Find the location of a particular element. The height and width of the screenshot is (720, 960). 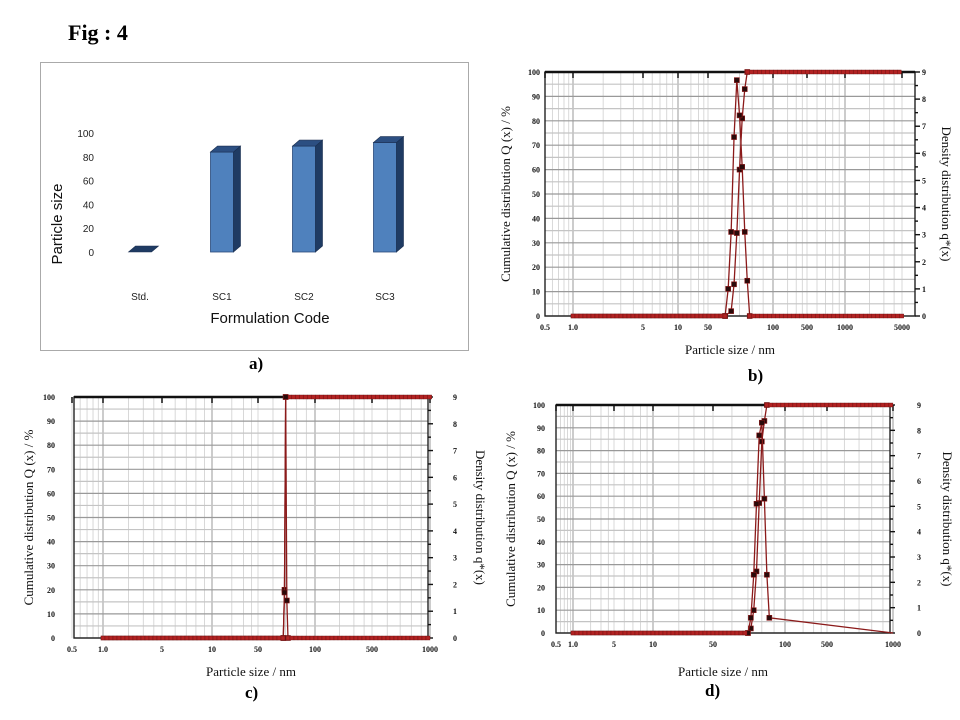

left-tick-label: 50 is located at coordinates (541, 519).